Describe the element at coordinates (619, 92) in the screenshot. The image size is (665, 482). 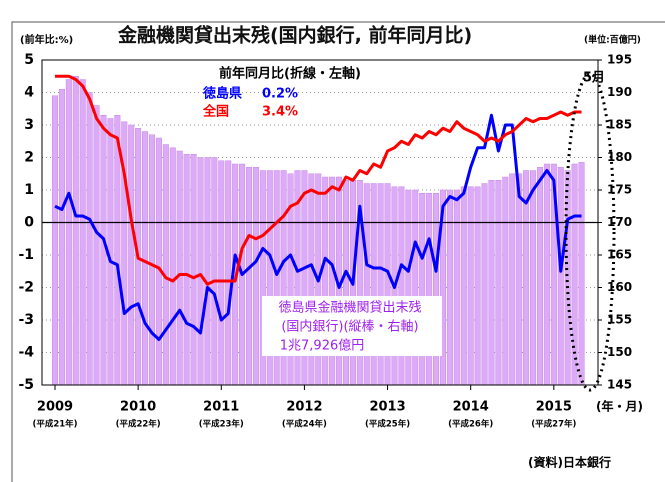
I see `y2-tick-label: 190` at that location.